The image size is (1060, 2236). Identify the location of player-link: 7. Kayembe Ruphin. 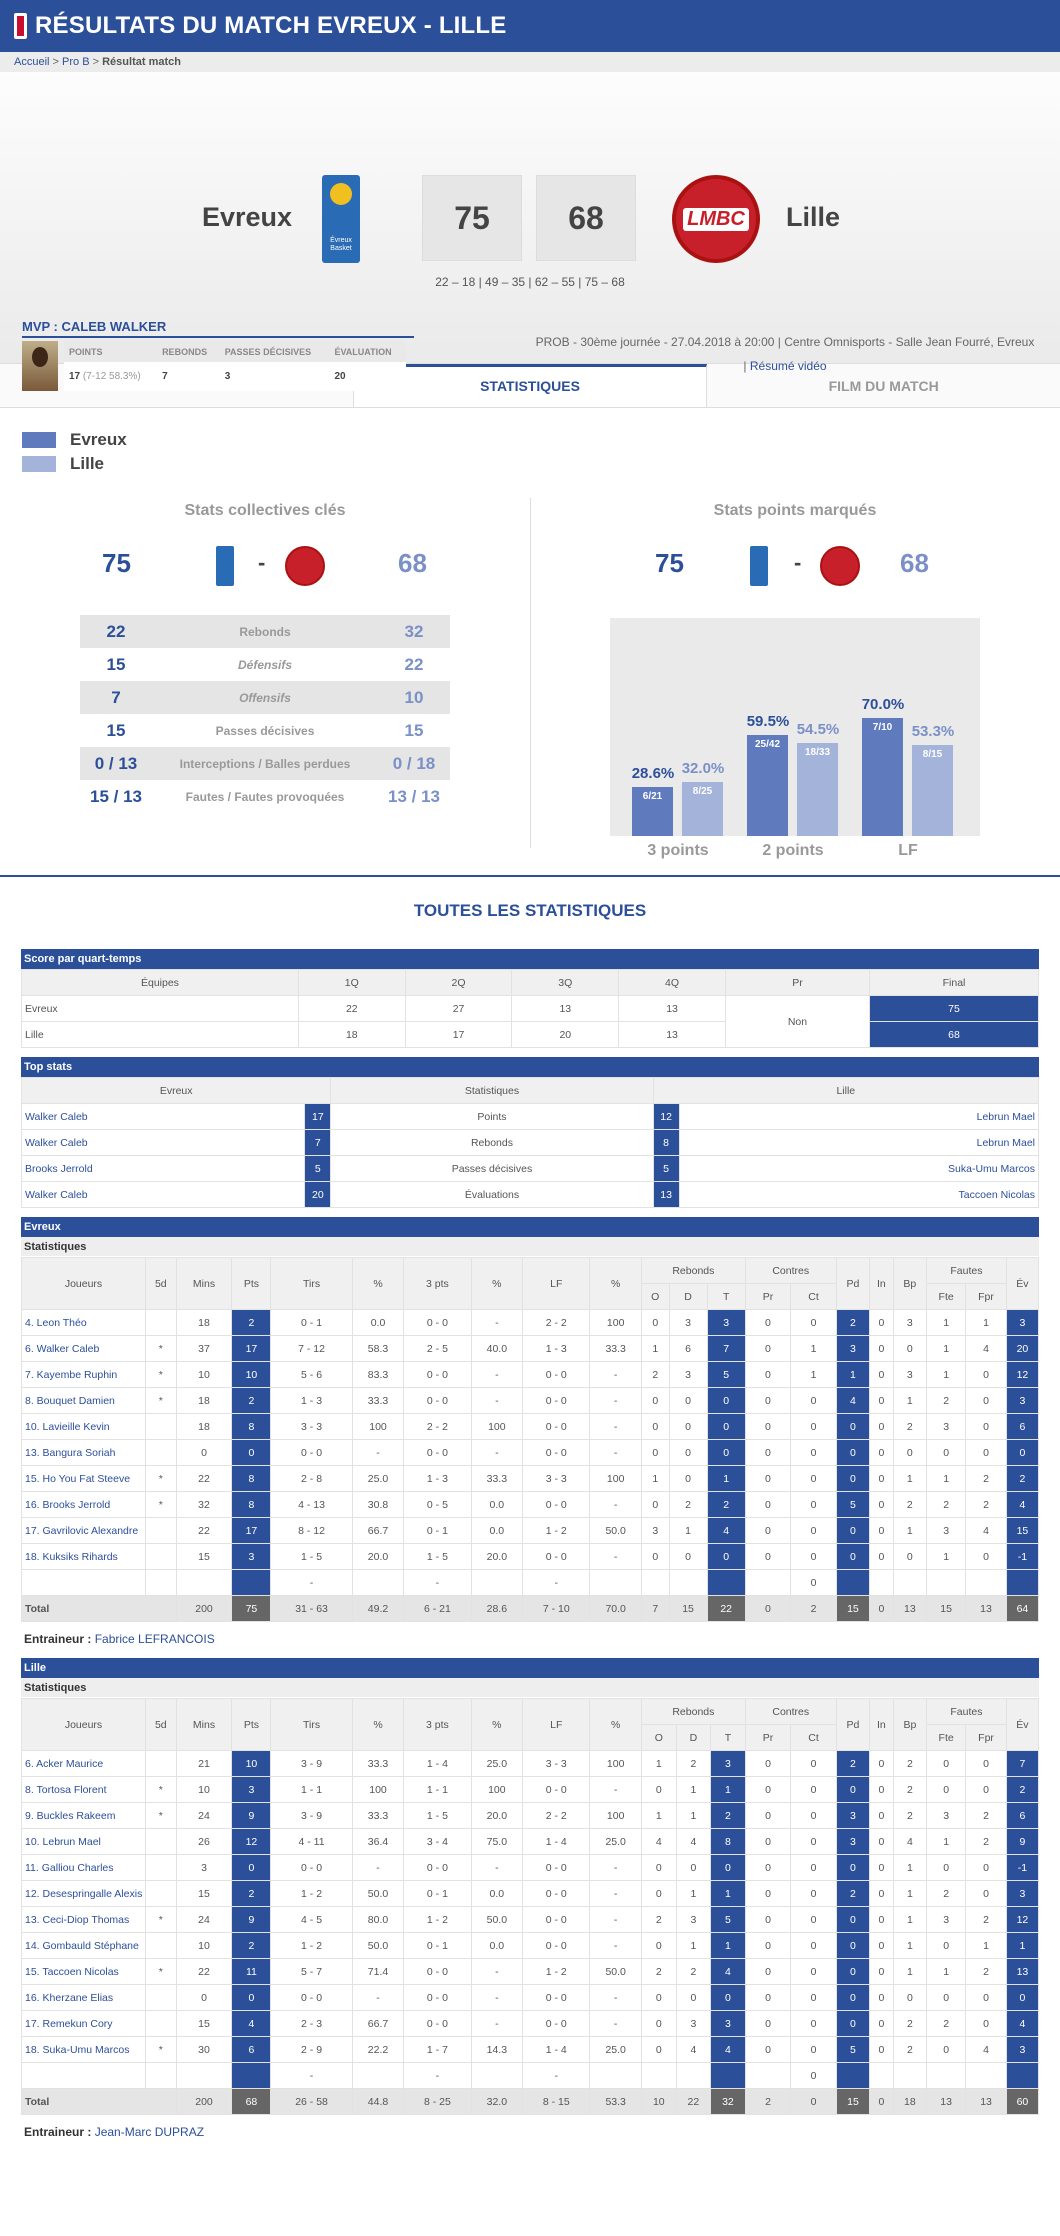
(83, 1374).